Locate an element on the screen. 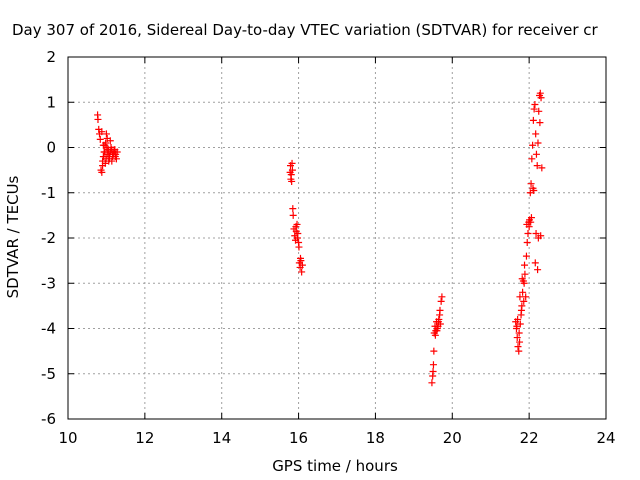 The image size is (640, 480). x-tick-label: 12 is located at coordinates (144, 438).